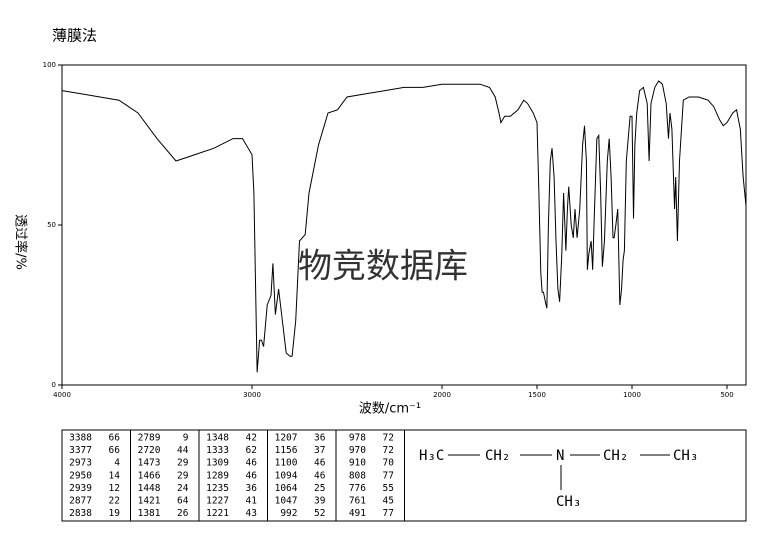  What do you see at coordinates (80, 513) in the screenshot?
I see `wavenumber: 2838` at bounding box center [80, 513].